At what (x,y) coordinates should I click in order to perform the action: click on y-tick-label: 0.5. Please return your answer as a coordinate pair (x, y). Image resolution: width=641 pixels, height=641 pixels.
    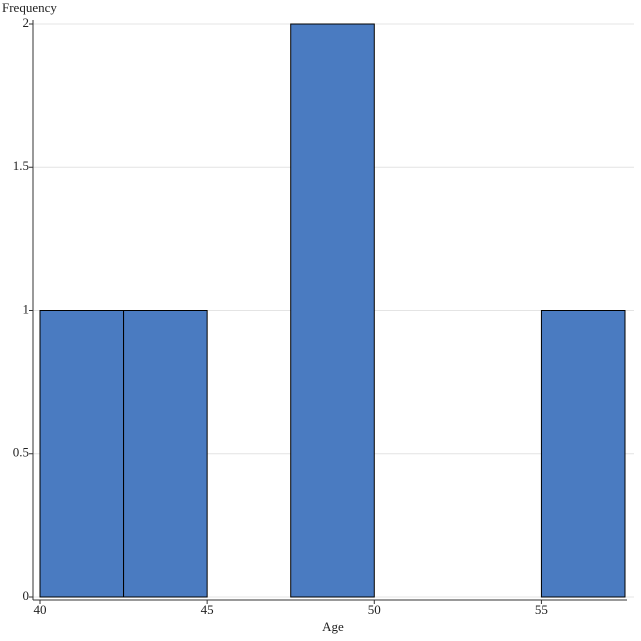
    Looking at the image, I should click on (21, 452).